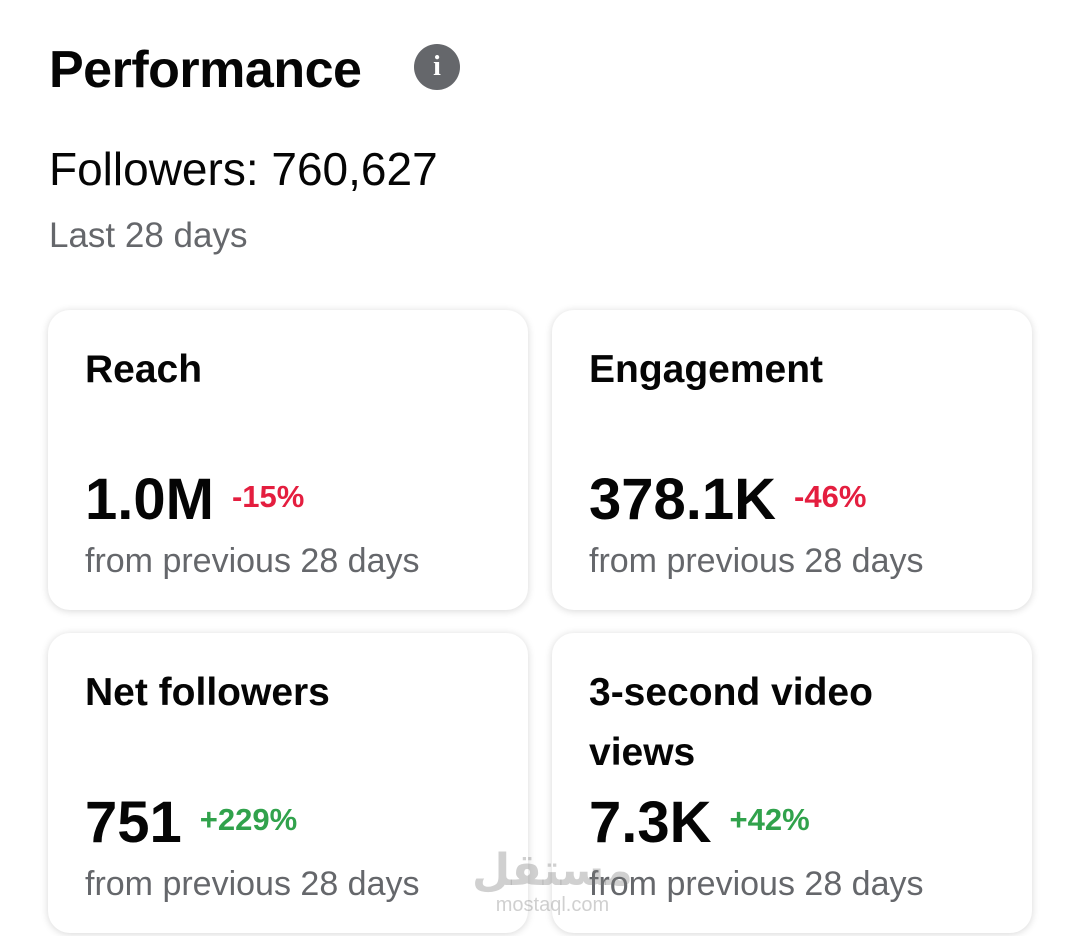 The height and width of the screenshot is (936, 1080). What do you see at coordinates (650, 822) in the screenshot?
I see `card-value: 7.3K` at bounding box center [650, 822].